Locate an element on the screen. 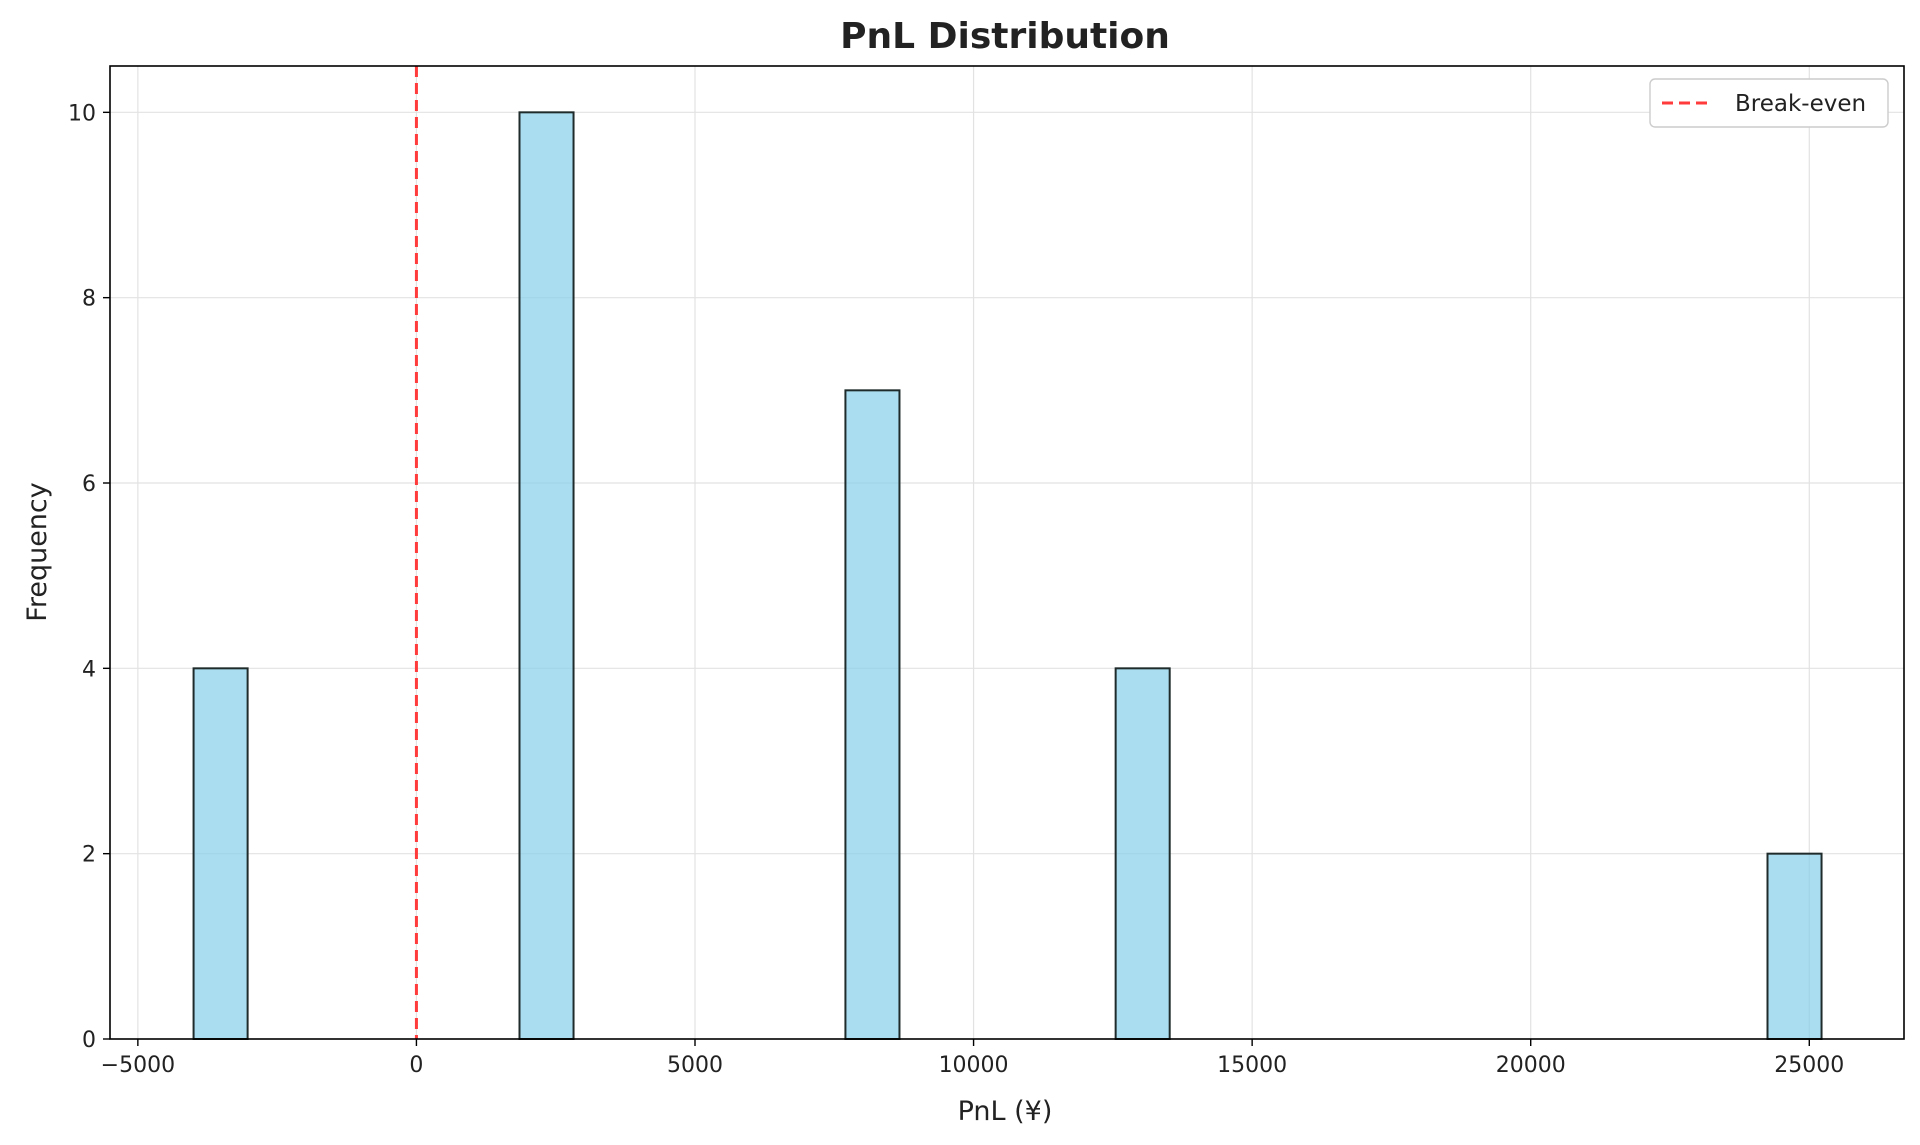  y-tick-label-3: 6 is located at coordinates (89, 484).